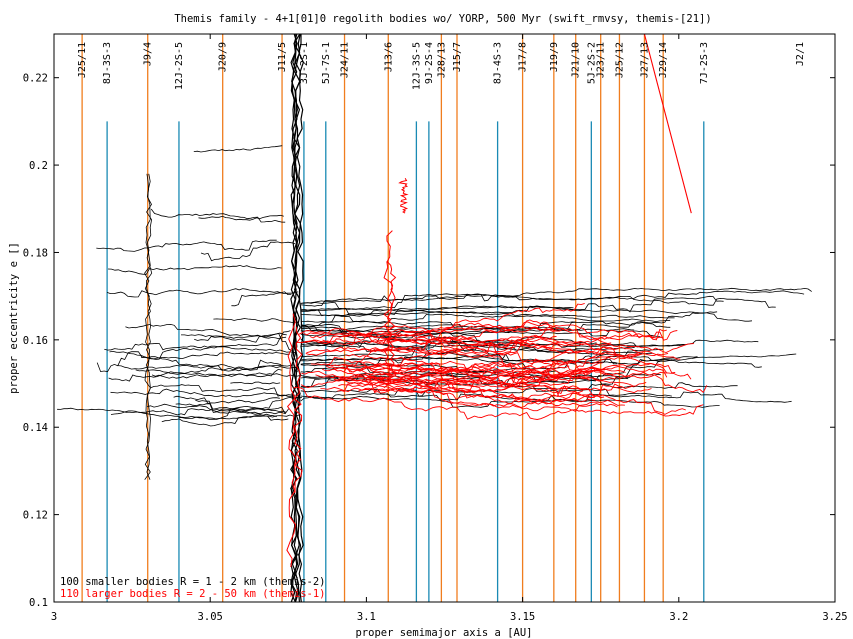 The height and width of the screenshot is (639, 853). Describe the element at coordinates (678, 617) in the screenshot. I see `x-tick-label: 3.2` at that location.